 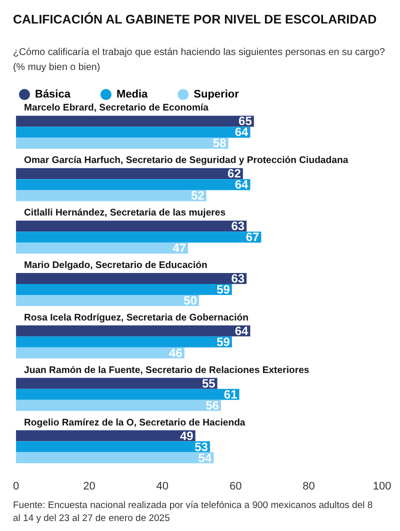 I want to click on data-label: 67, so click(x=253, y=237).